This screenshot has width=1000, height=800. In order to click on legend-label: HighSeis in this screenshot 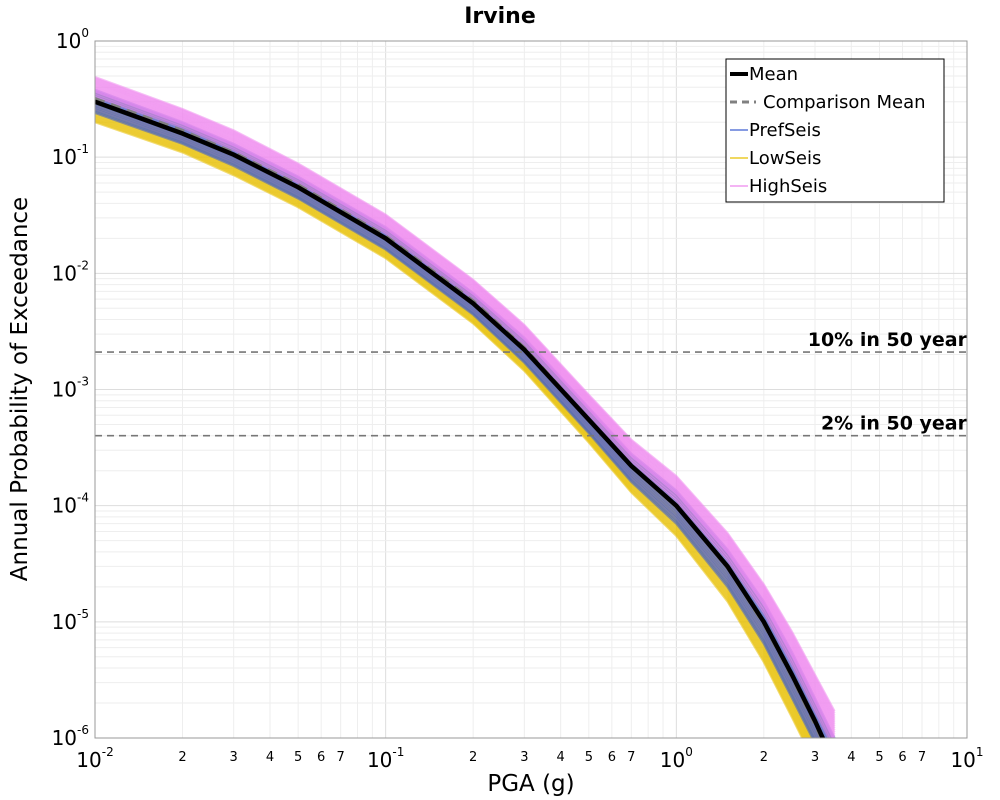, I will do `click(788, 186)`.